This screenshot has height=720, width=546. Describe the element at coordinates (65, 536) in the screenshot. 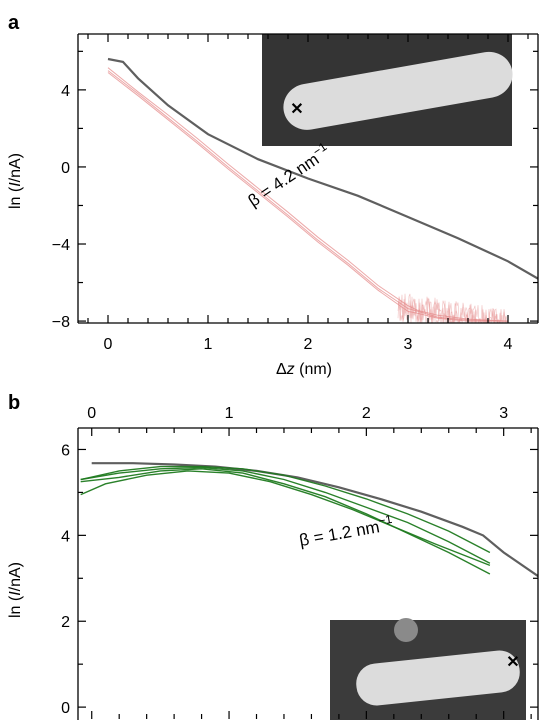

I see `panel-b-ytick-label: 4` at that location.